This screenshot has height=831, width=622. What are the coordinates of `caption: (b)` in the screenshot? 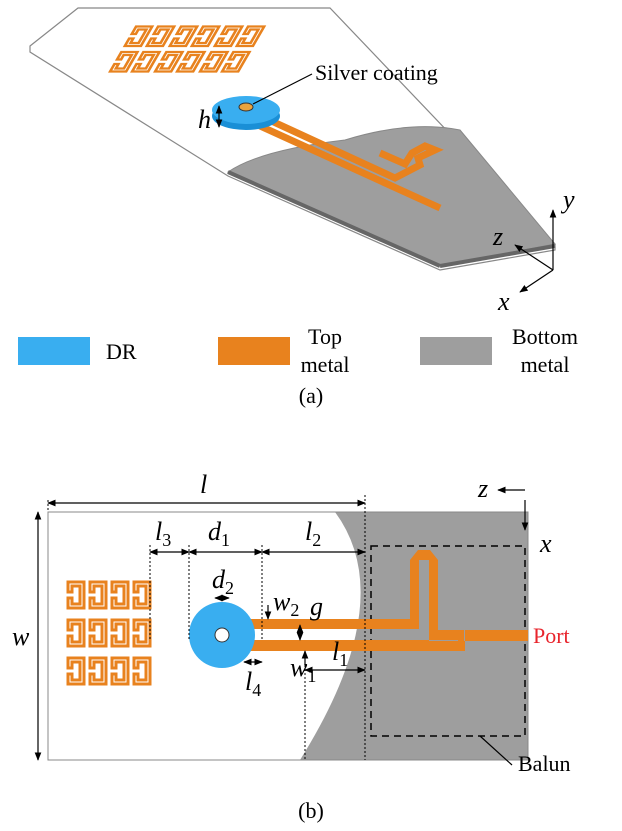 It's located at (311, 810).